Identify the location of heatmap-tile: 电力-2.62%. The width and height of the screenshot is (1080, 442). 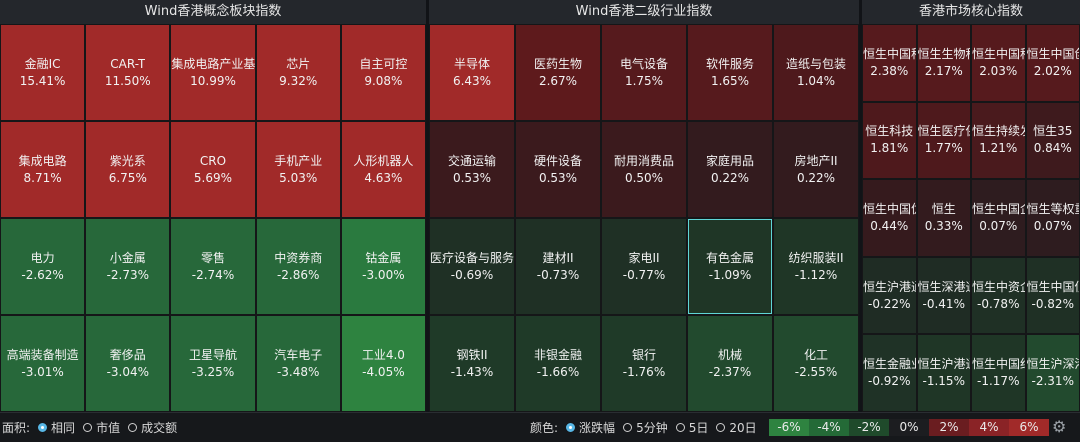
(42, 266).